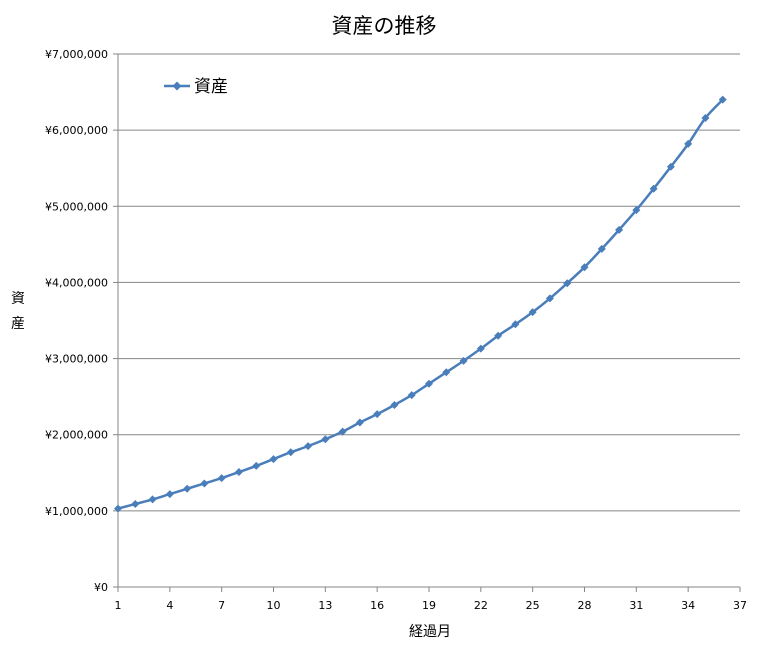 This screenshot has width=760, height=647. Describe the element at coordinates (76, 206) in the screenshot. I see `y-tick-label: ¥5,000,000` at that location.